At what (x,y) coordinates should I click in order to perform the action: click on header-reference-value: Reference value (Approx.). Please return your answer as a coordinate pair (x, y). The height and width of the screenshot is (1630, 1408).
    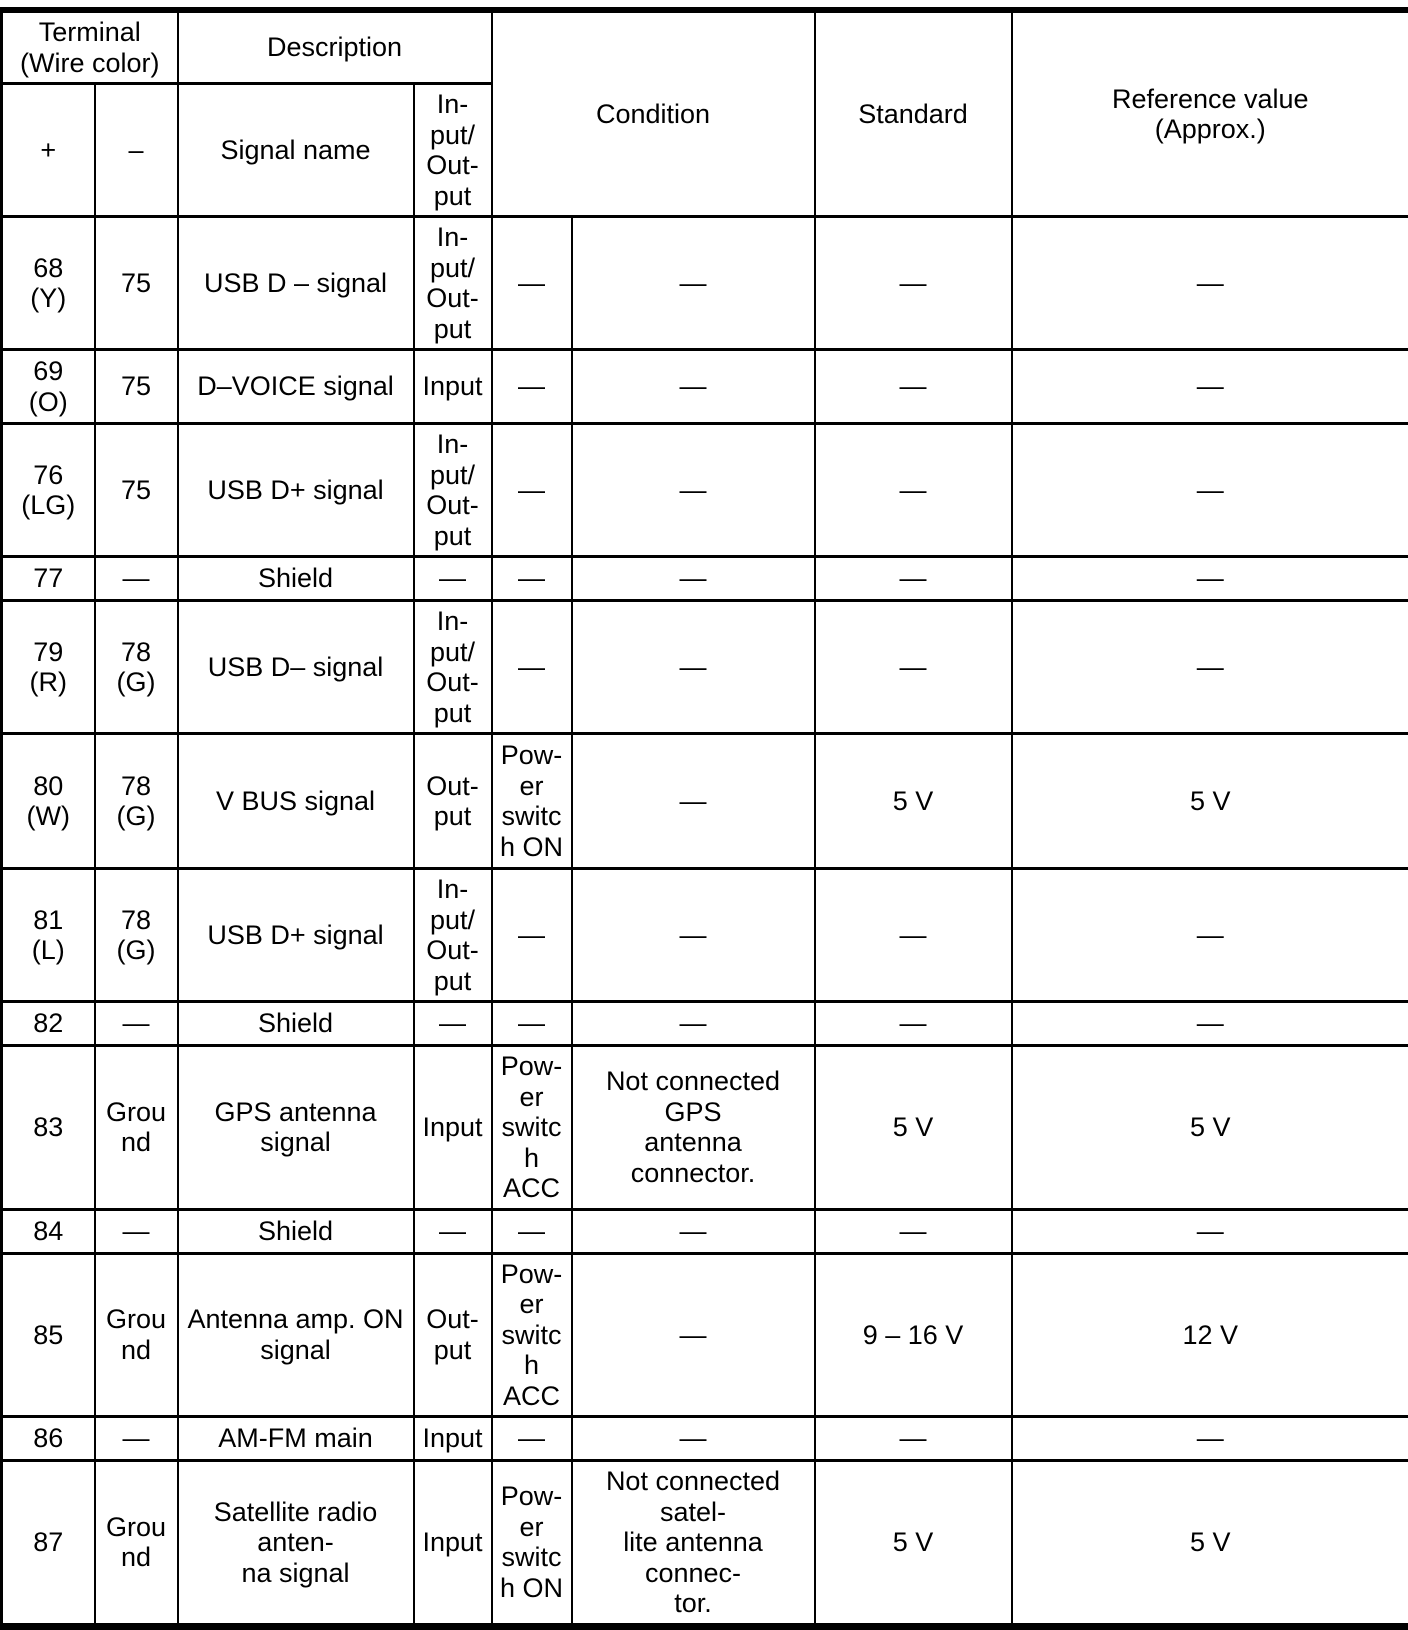
    Looking at the image, I should click on (1210, 113).